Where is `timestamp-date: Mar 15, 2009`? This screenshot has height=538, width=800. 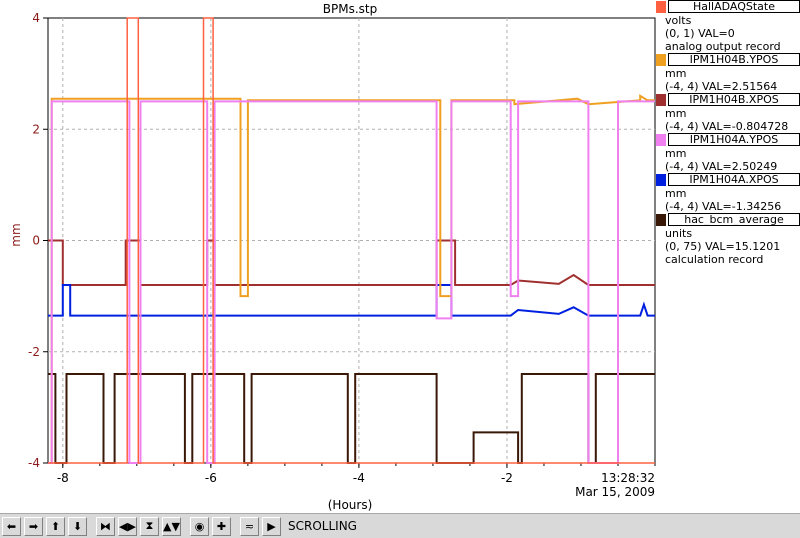 timestamp-date: Mar 15, 2009 is located at coordinates (615, 492).